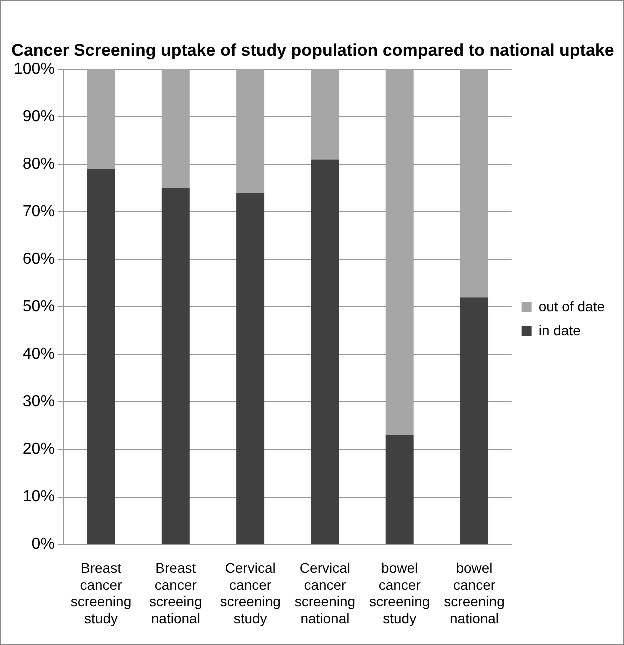  What do you see at coordinates (38, 402) in the screenshot?
I see `y-tick-label: 30%` at bounding box center [38, 402].